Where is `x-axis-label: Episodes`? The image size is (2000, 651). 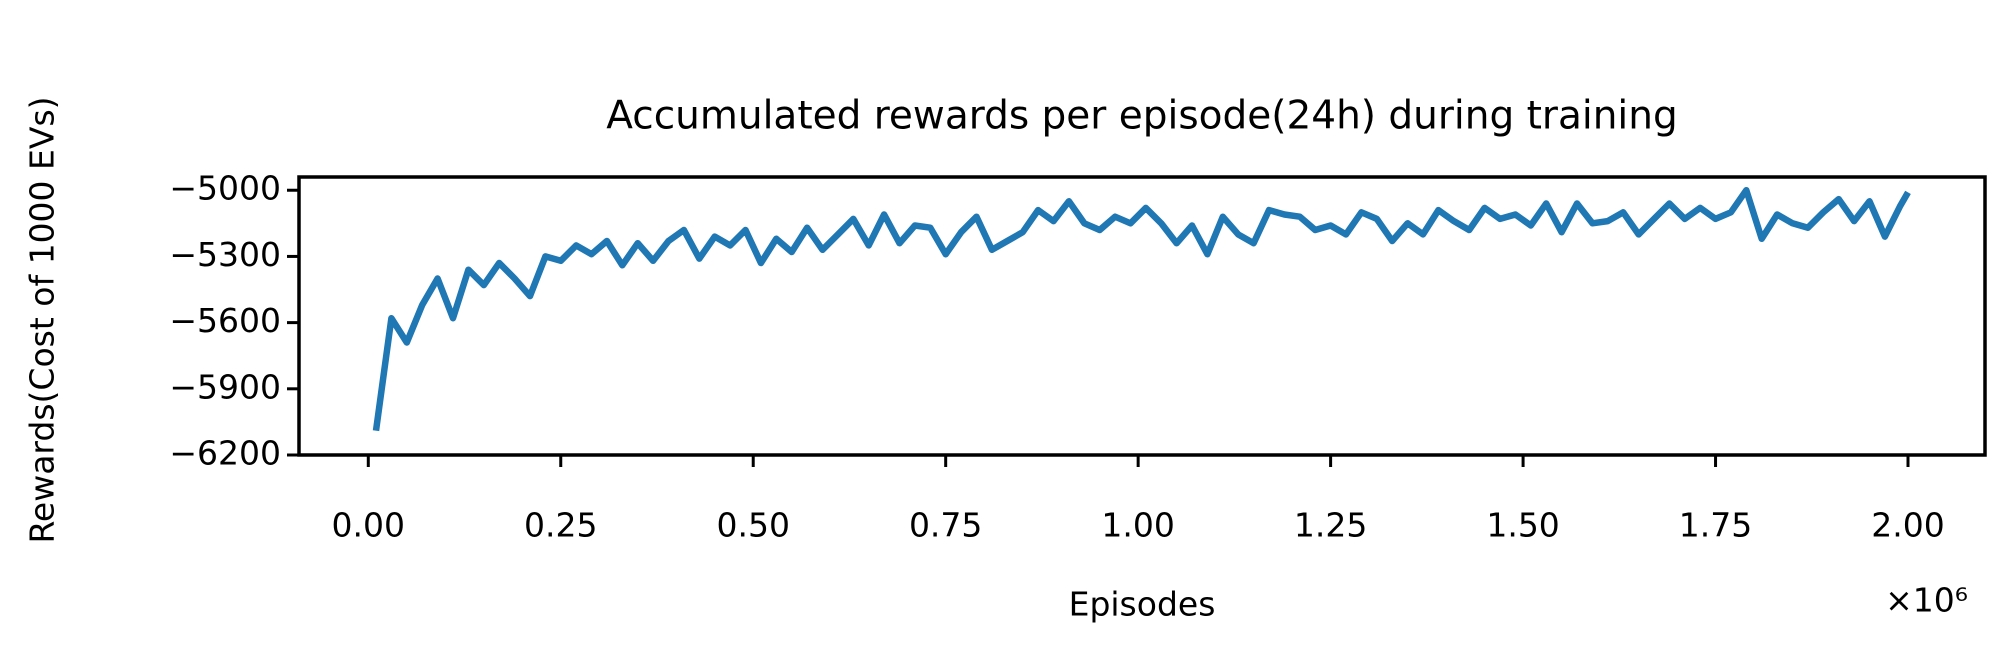 x-axis-label: Episodes is located at coordinates (1142, 604).